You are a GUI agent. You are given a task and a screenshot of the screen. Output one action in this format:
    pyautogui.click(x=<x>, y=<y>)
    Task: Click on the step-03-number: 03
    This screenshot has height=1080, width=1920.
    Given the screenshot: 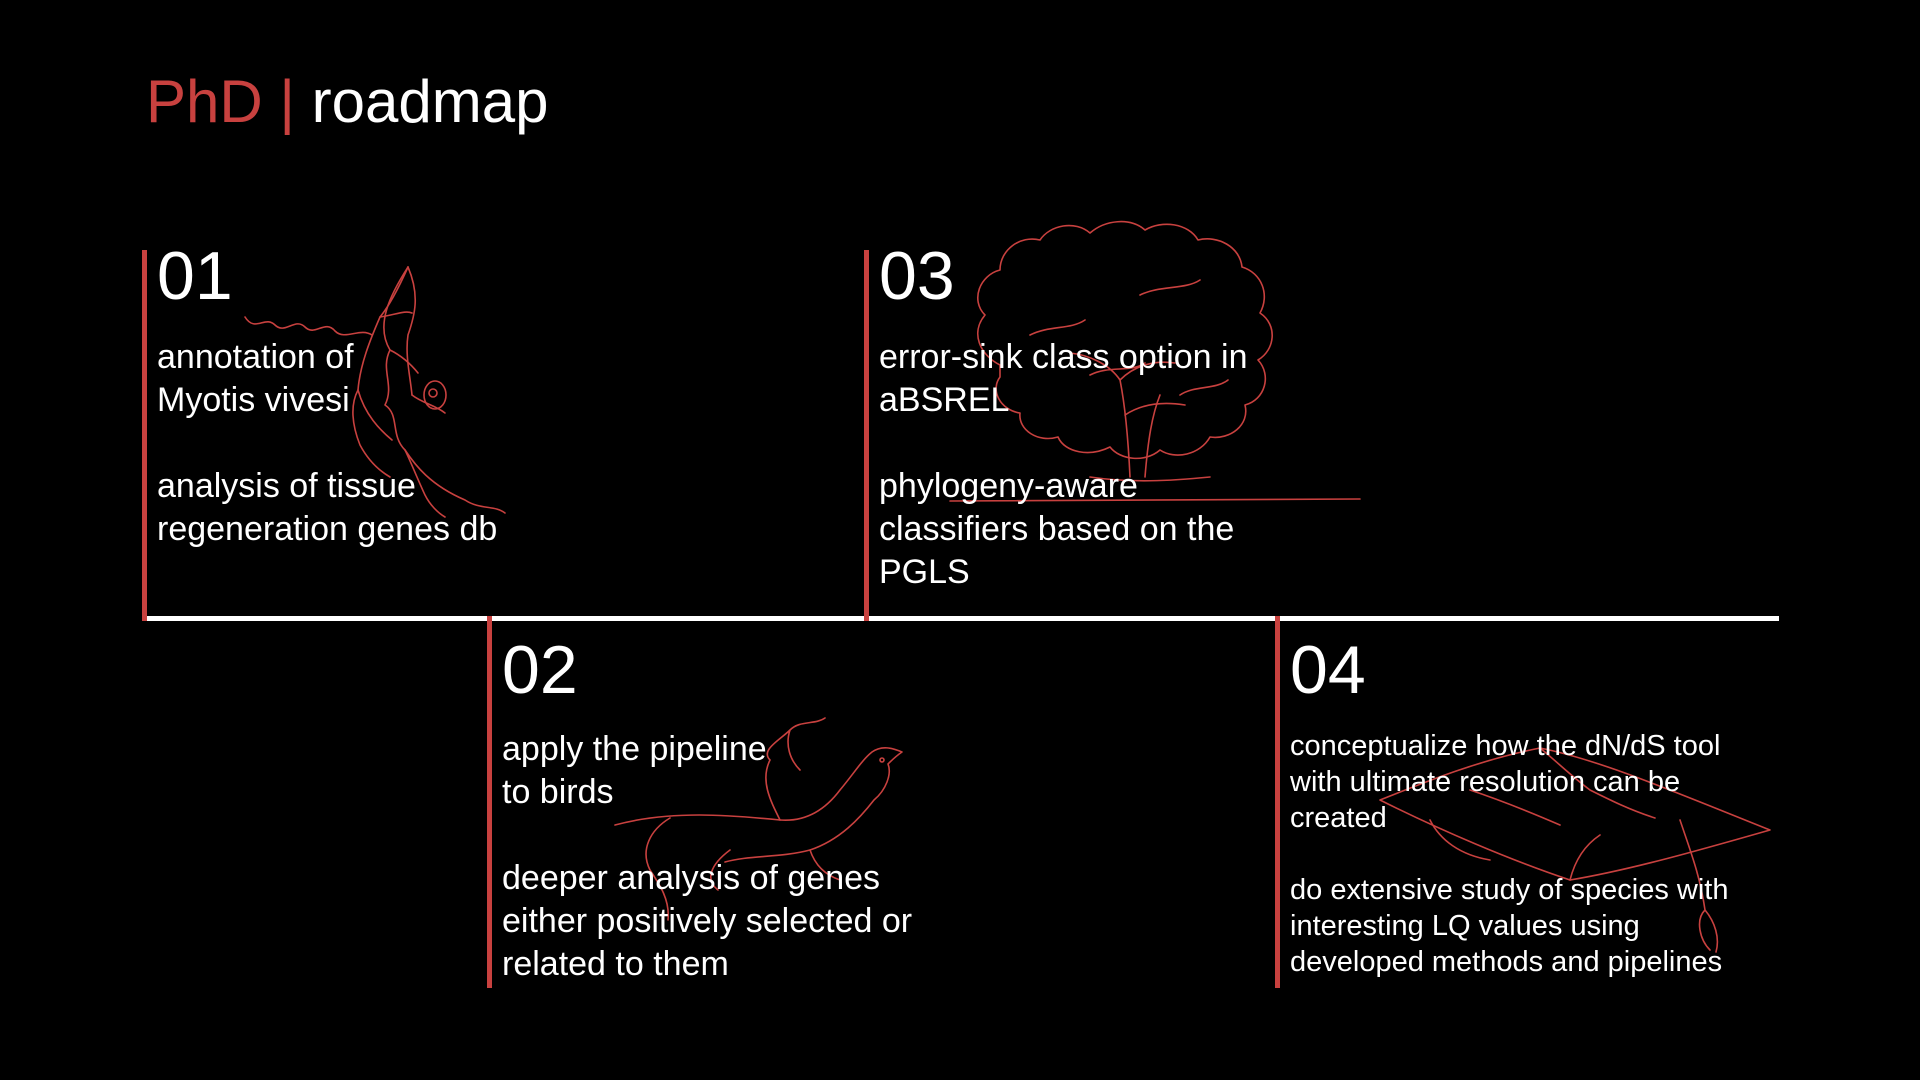 What is the action you would take?
    pyautogui.click(x=917, y=276)
    